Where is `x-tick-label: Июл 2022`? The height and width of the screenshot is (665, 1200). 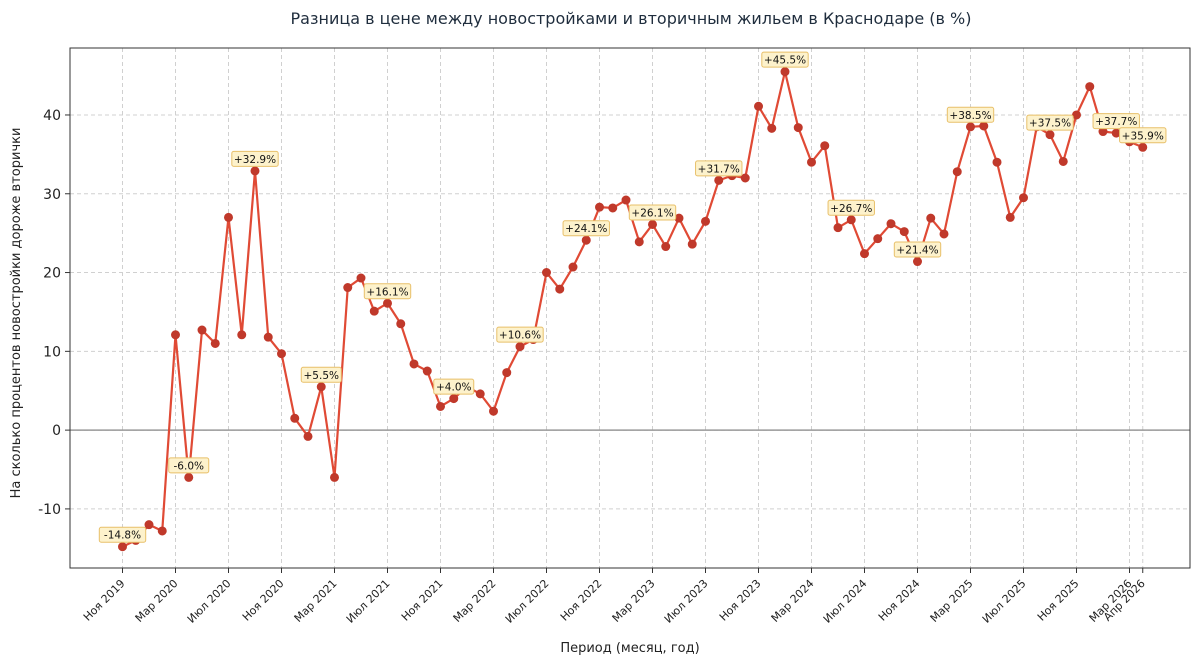 x-tick-label: Июл 2022 is located at coordinates (527, 601).